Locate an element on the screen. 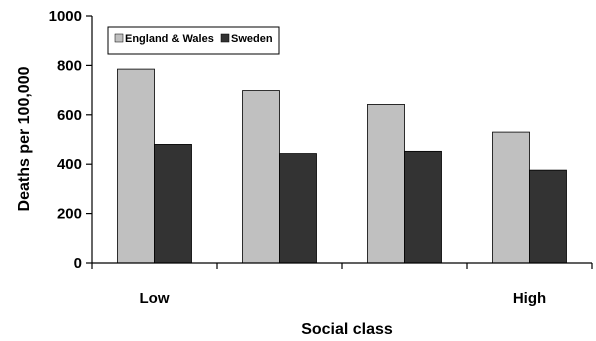 The width and height of the screenshot is (596, 341). legend-label-sweden: Sweden is located at coordinates (252, 39).